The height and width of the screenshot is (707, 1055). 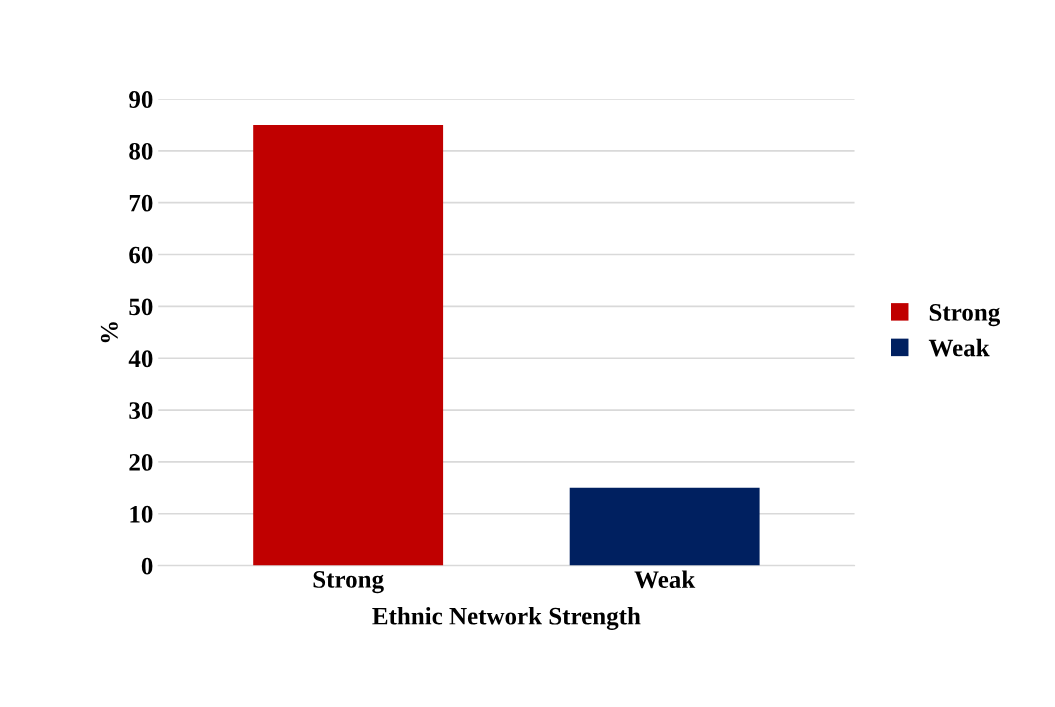 What do you see at coordinates (141, 255) in the screenshot?
I see `y-tick-label: 60` at bounding box center [141, 255].